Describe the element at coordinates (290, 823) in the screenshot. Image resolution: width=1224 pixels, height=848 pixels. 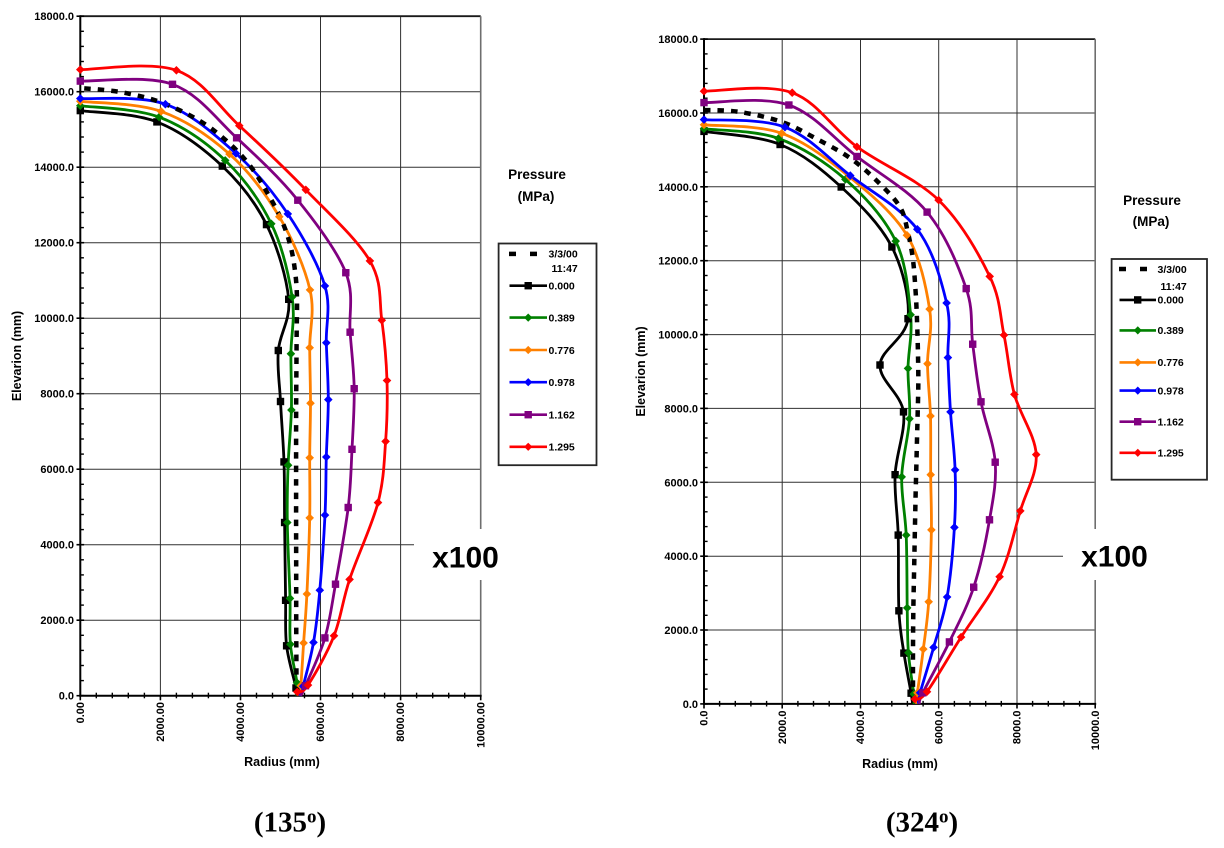
I see `svg-text: (135o)` at that location.